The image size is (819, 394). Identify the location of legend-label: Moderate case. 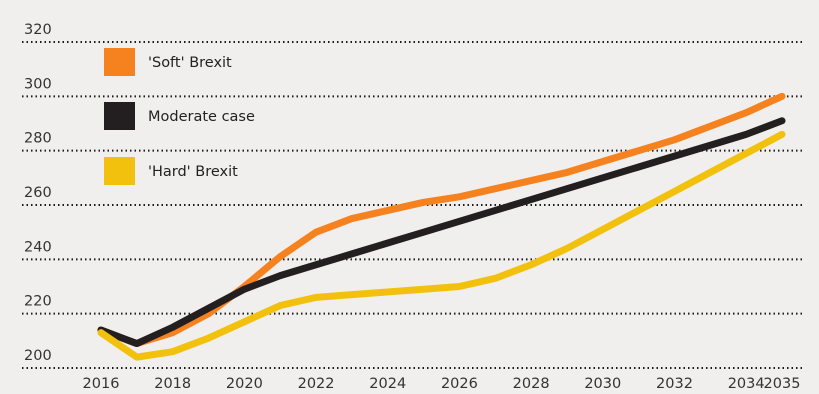
(201, 117).